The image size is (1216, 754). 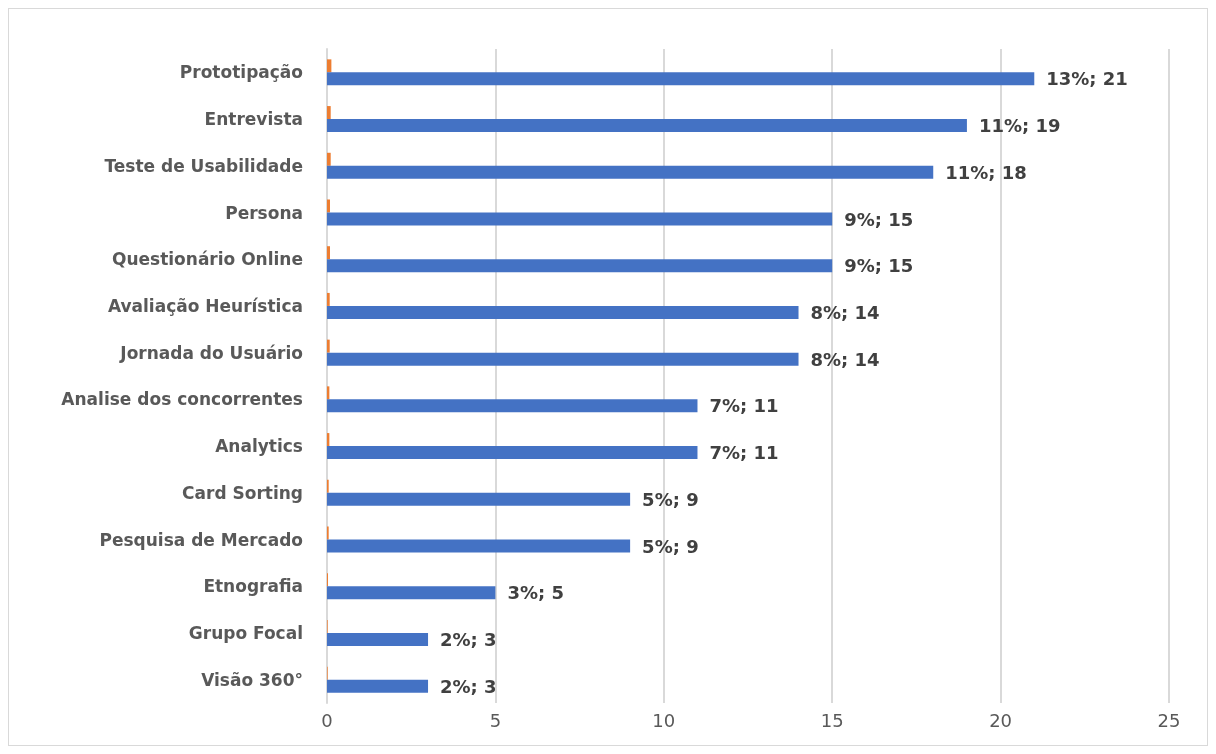 I want to click on y-tick-label: Grupo Focal, so click(x=245, y=632).